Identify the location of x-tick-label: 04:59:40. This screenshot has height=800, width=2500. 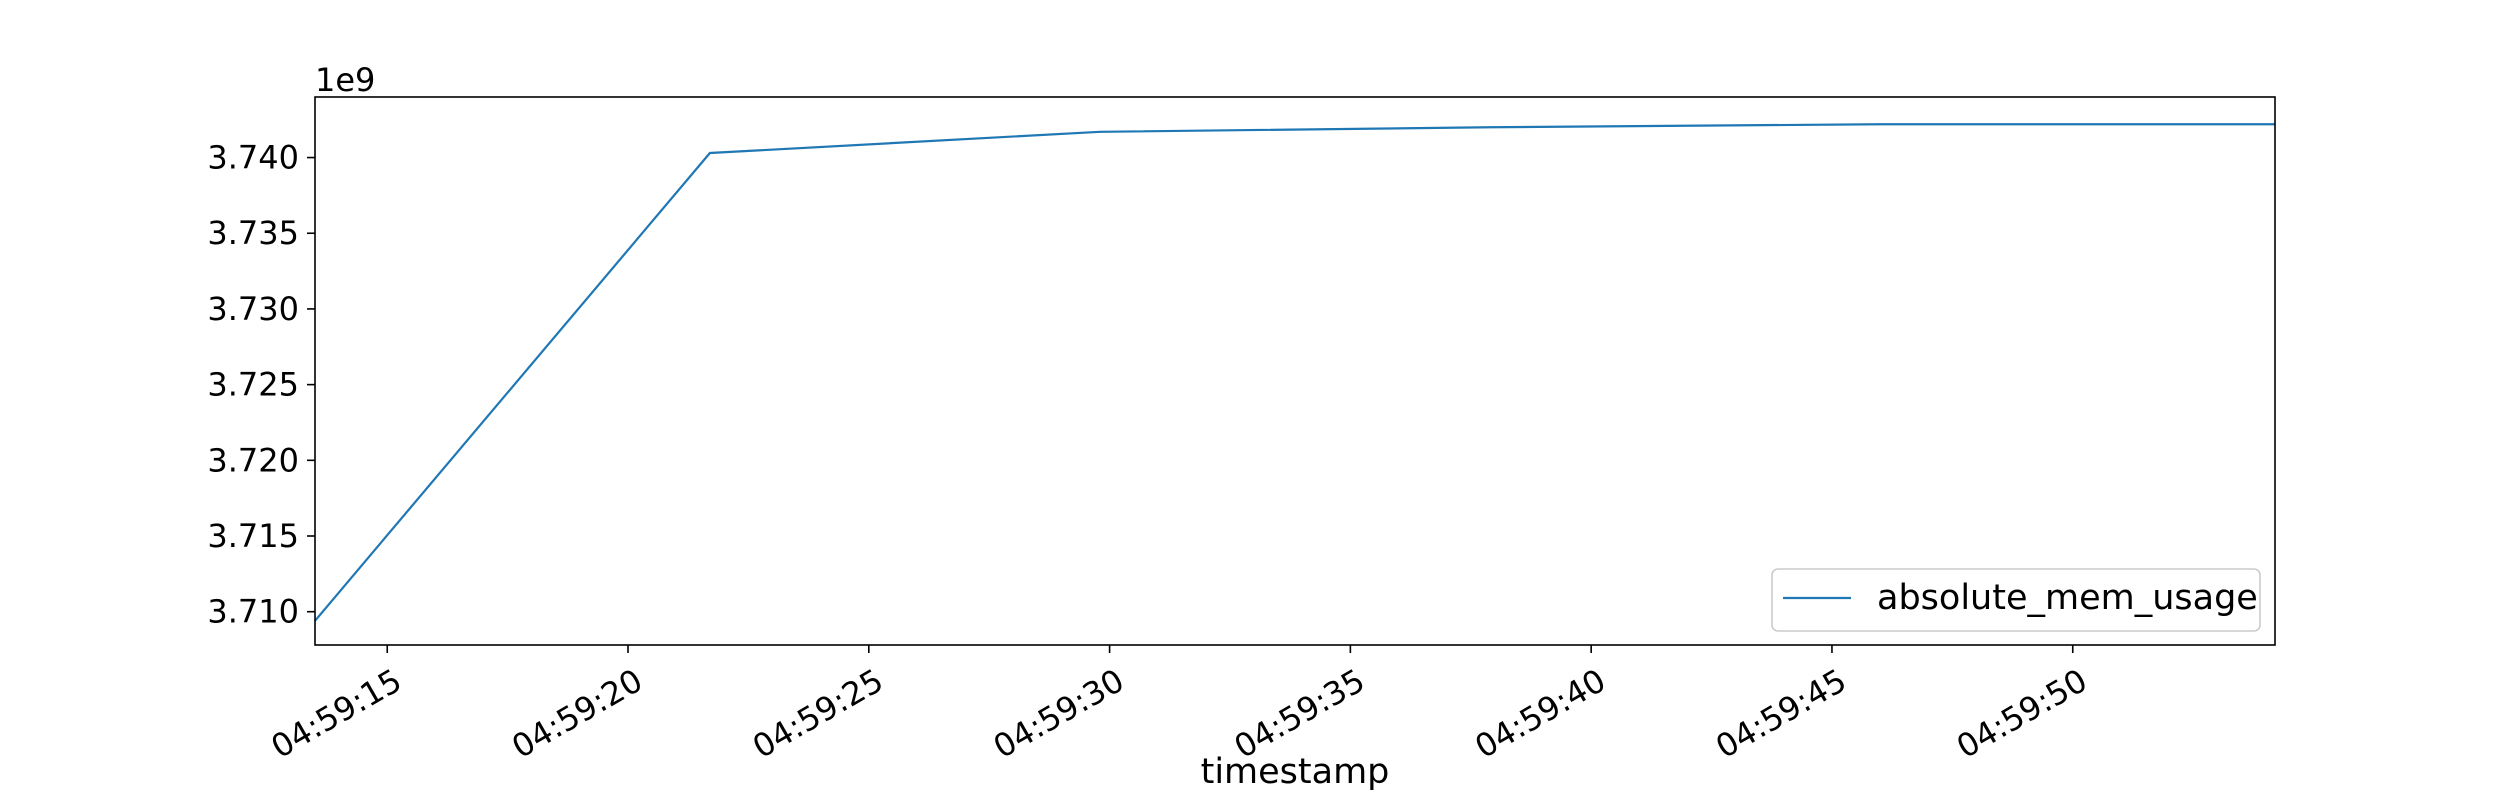
(1540, 713).